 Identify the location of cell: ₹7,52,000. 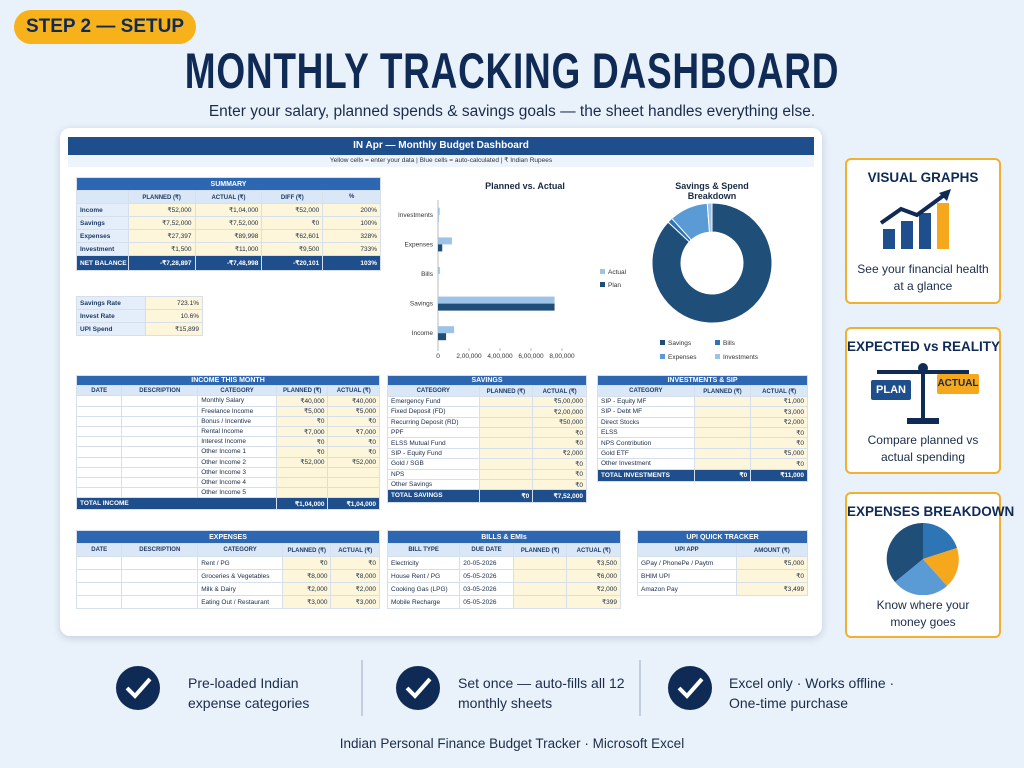
(559, 496).